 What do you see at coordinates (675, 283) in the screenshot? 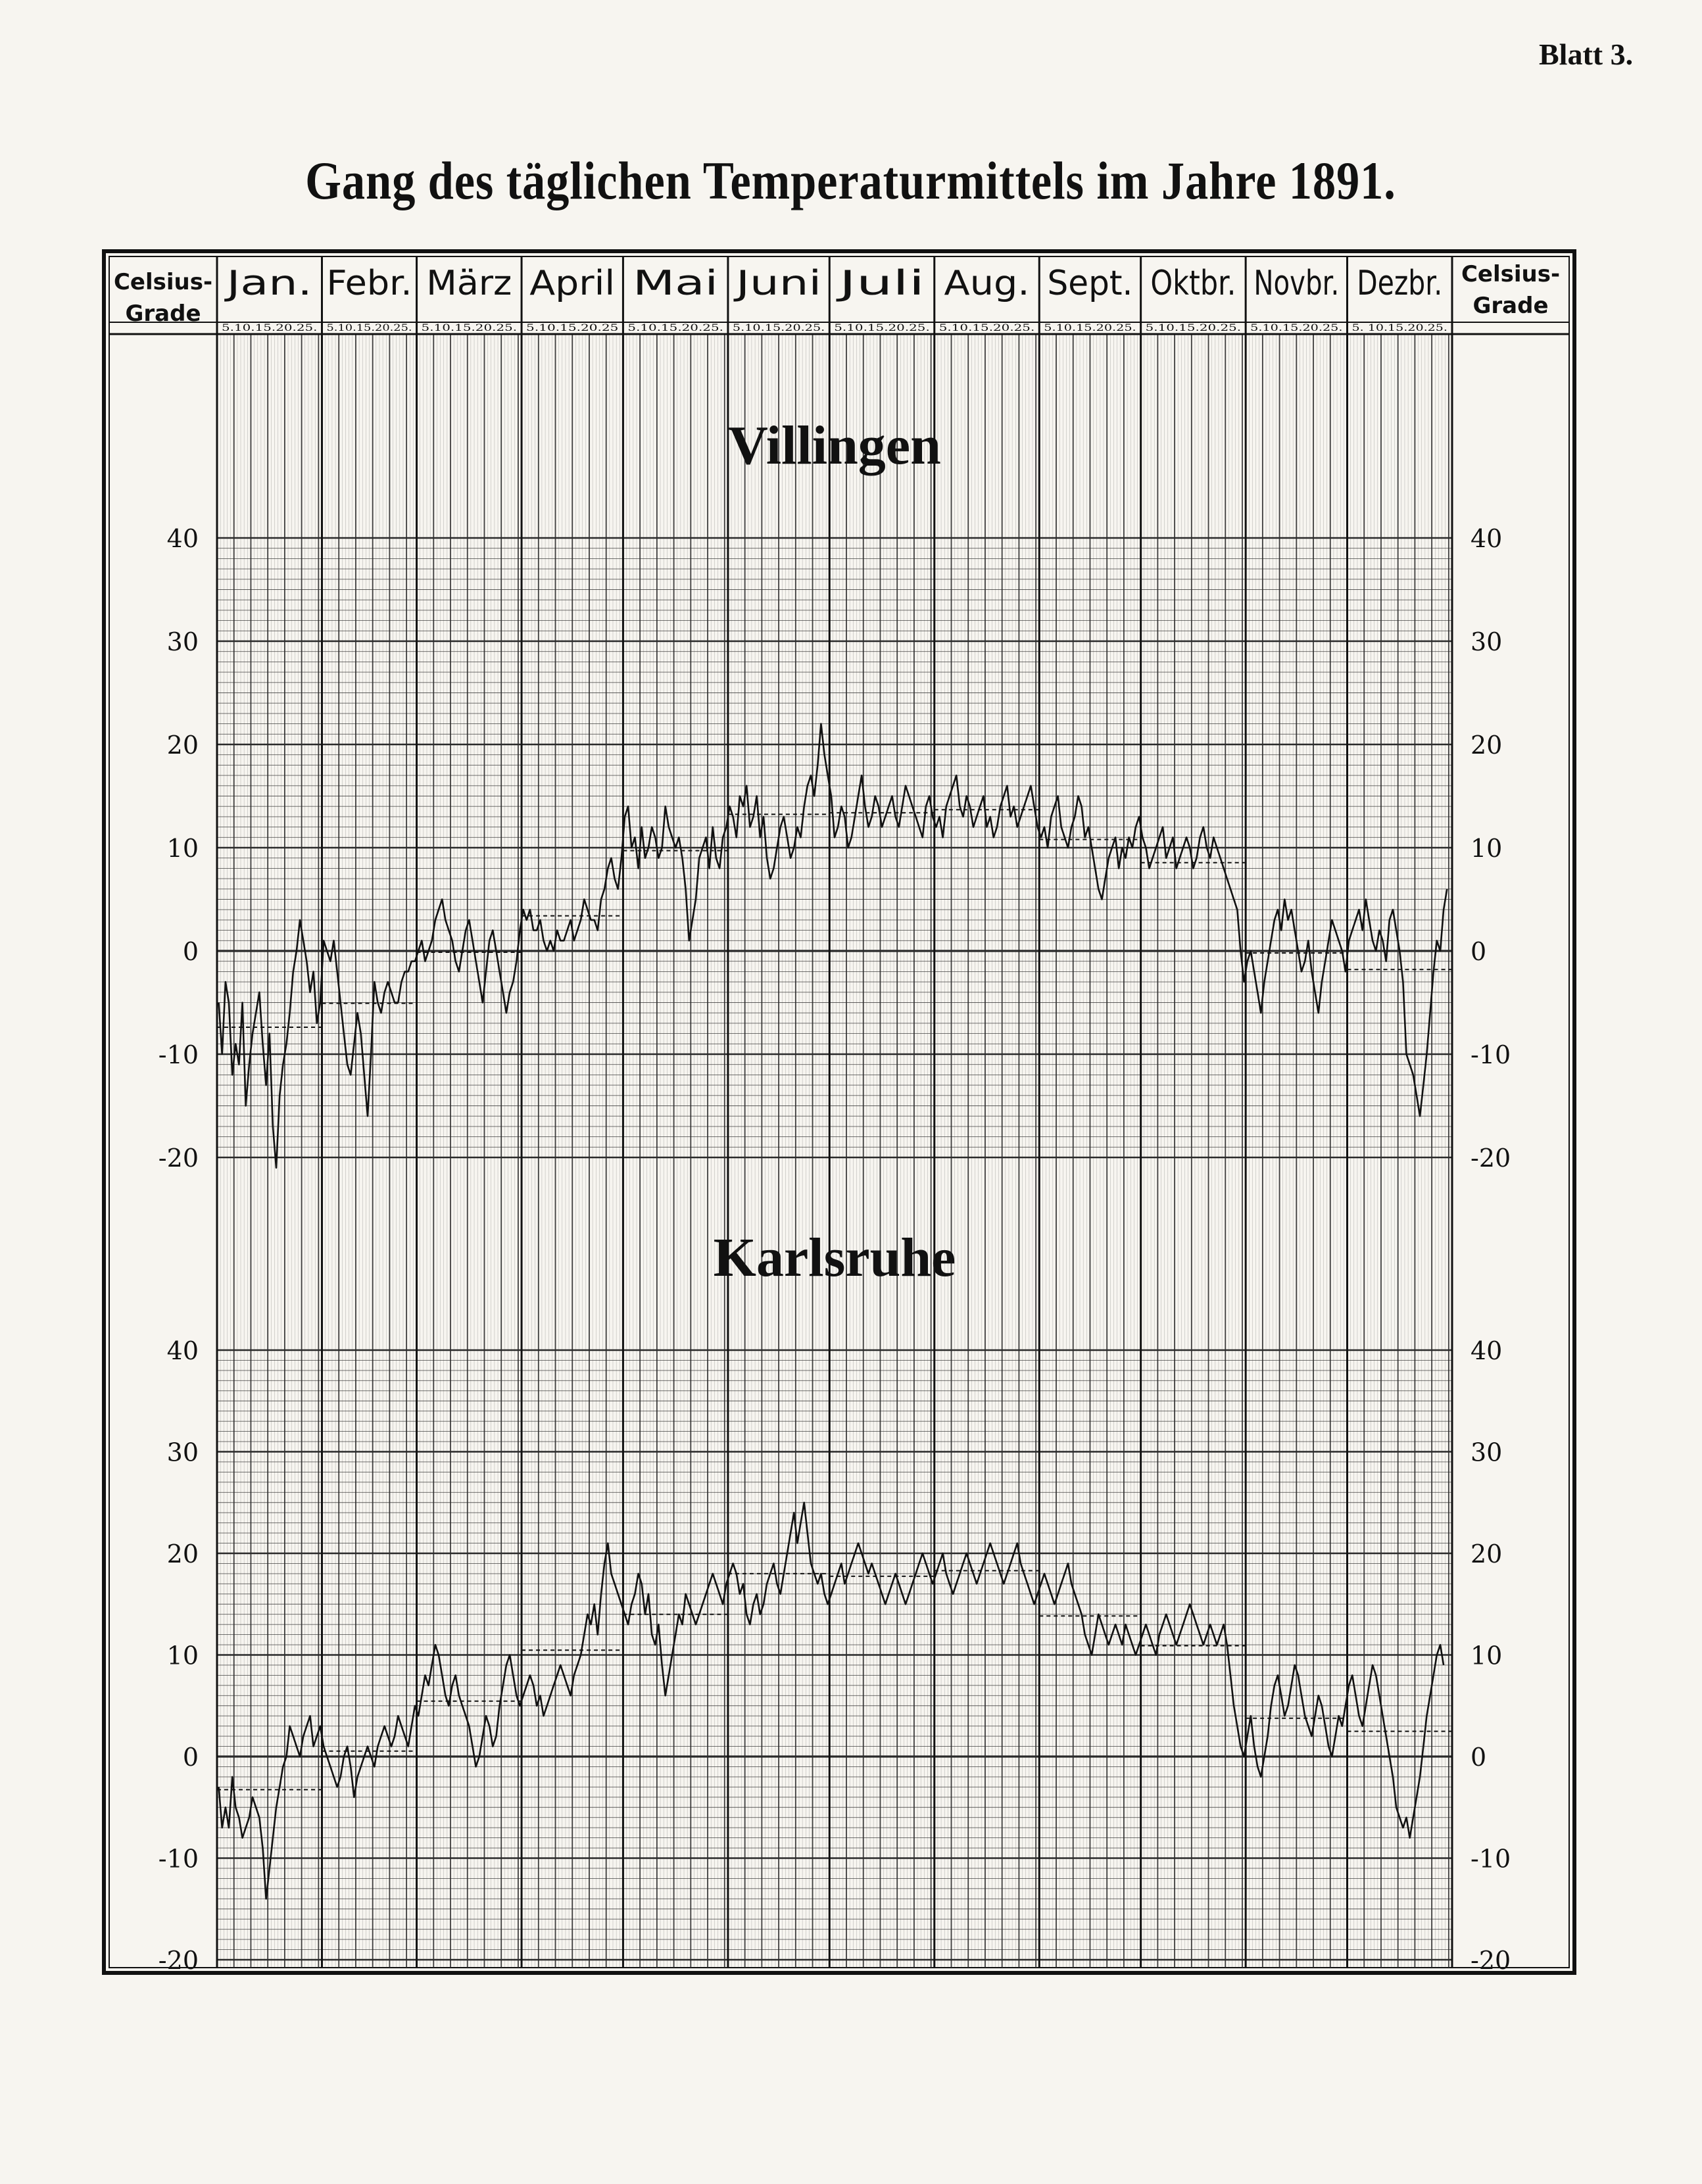
I see `month-label: Mai` at bounding box center [675, 283].